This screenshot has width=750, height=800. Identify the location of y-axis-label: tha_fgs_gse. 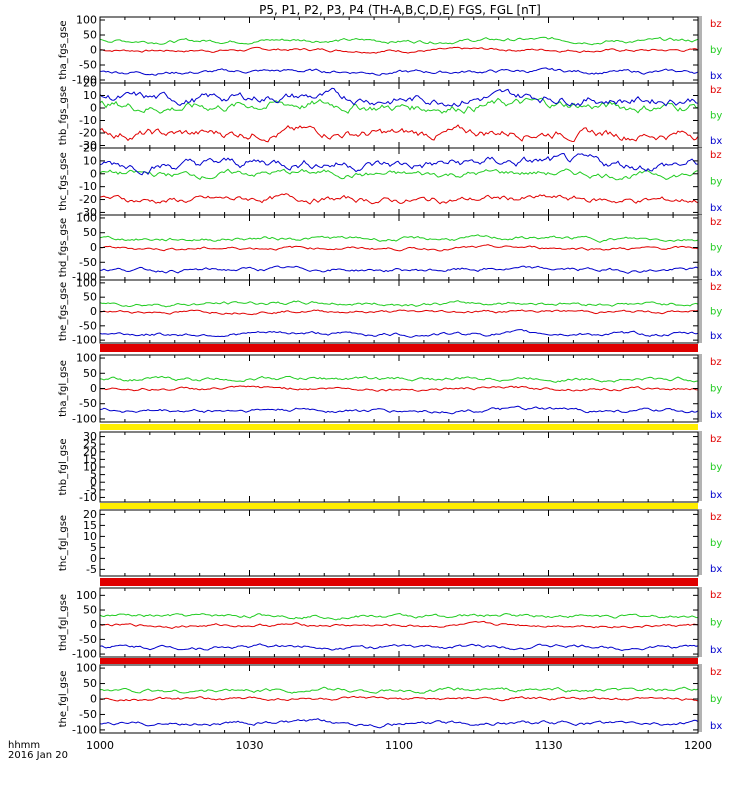
(63, 49).